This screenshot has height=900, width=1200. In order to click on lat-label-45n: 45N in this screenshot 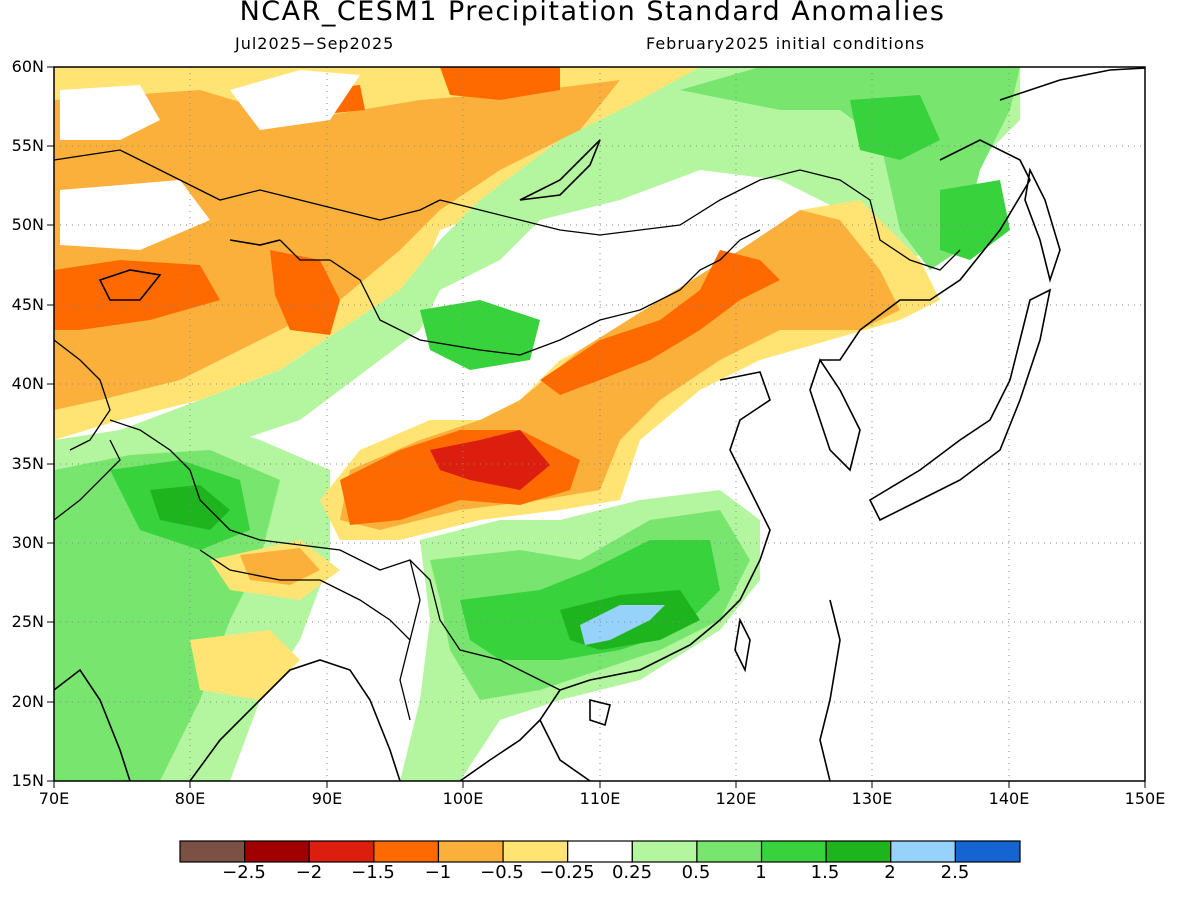, I will do `click(27, 304)`.